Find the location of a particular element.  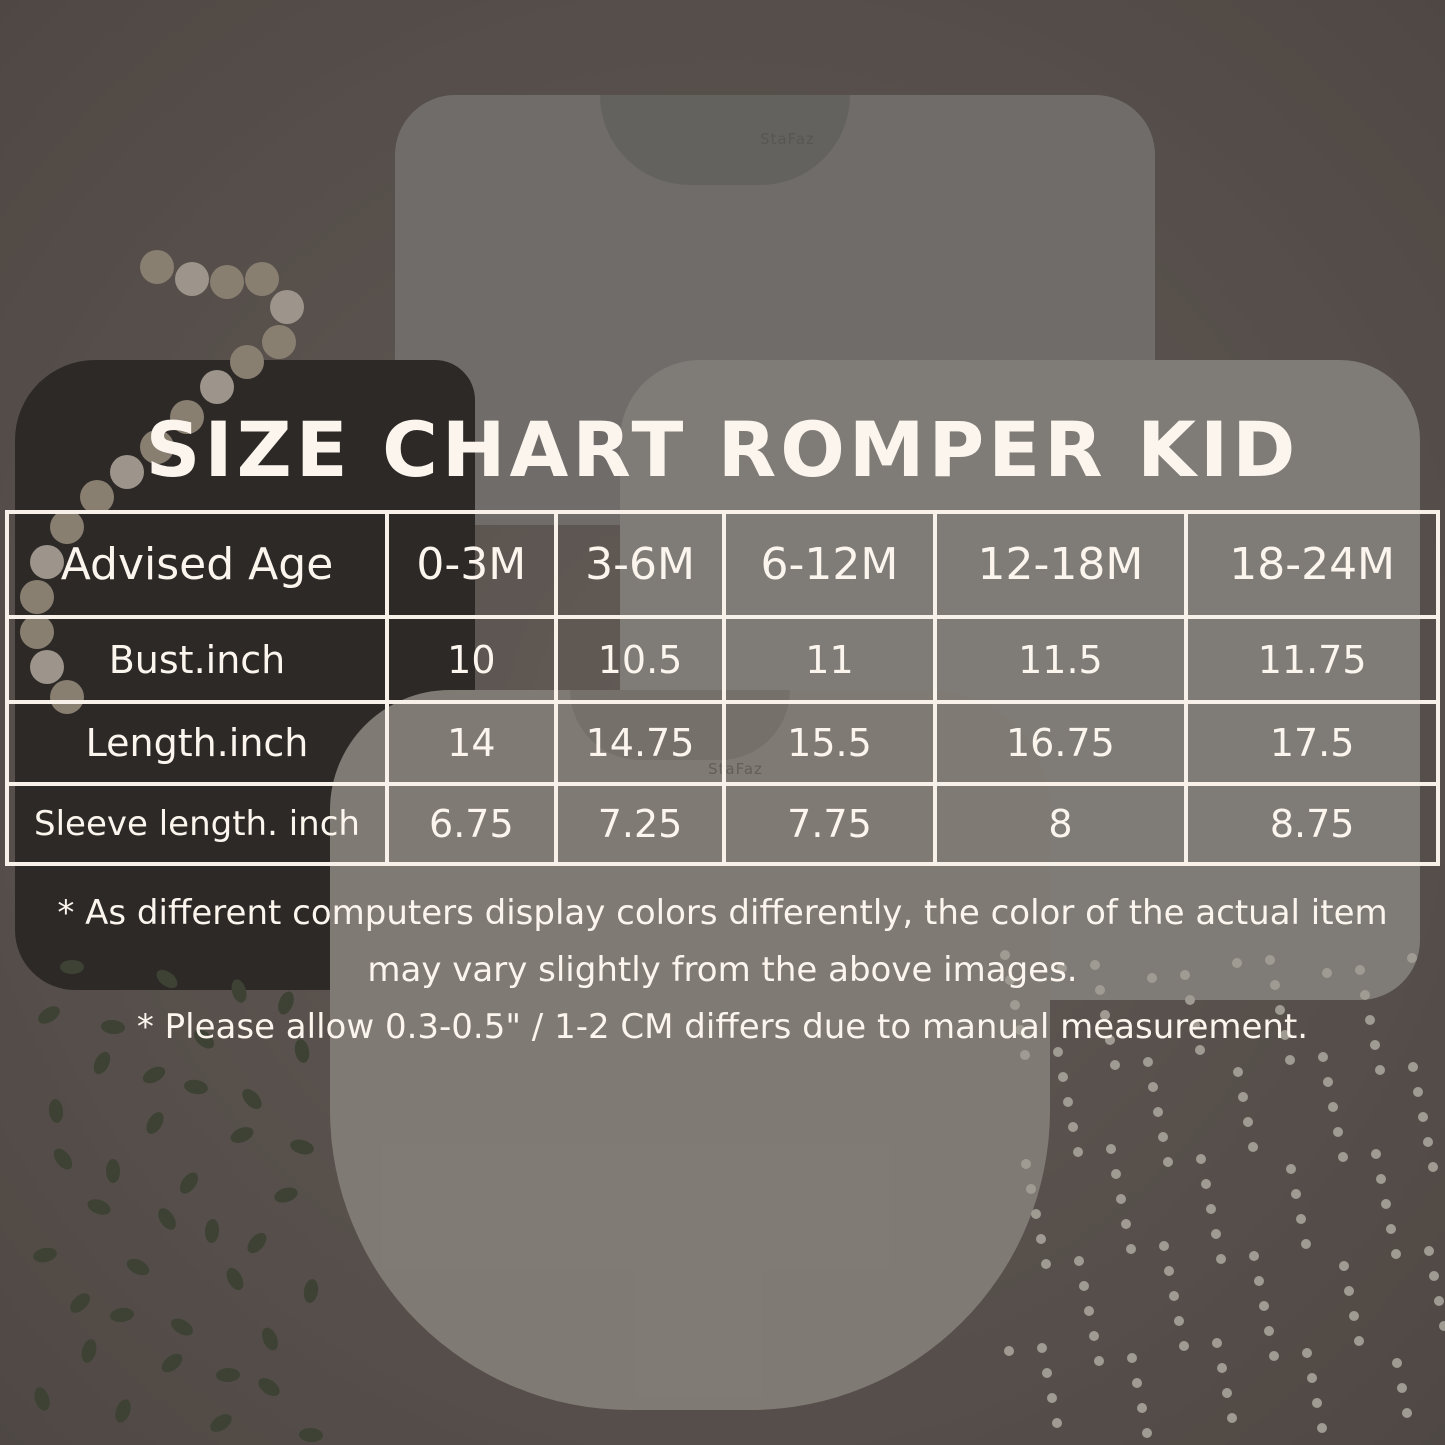

header-cell: 6-12M is located at coordinates (829, 564).